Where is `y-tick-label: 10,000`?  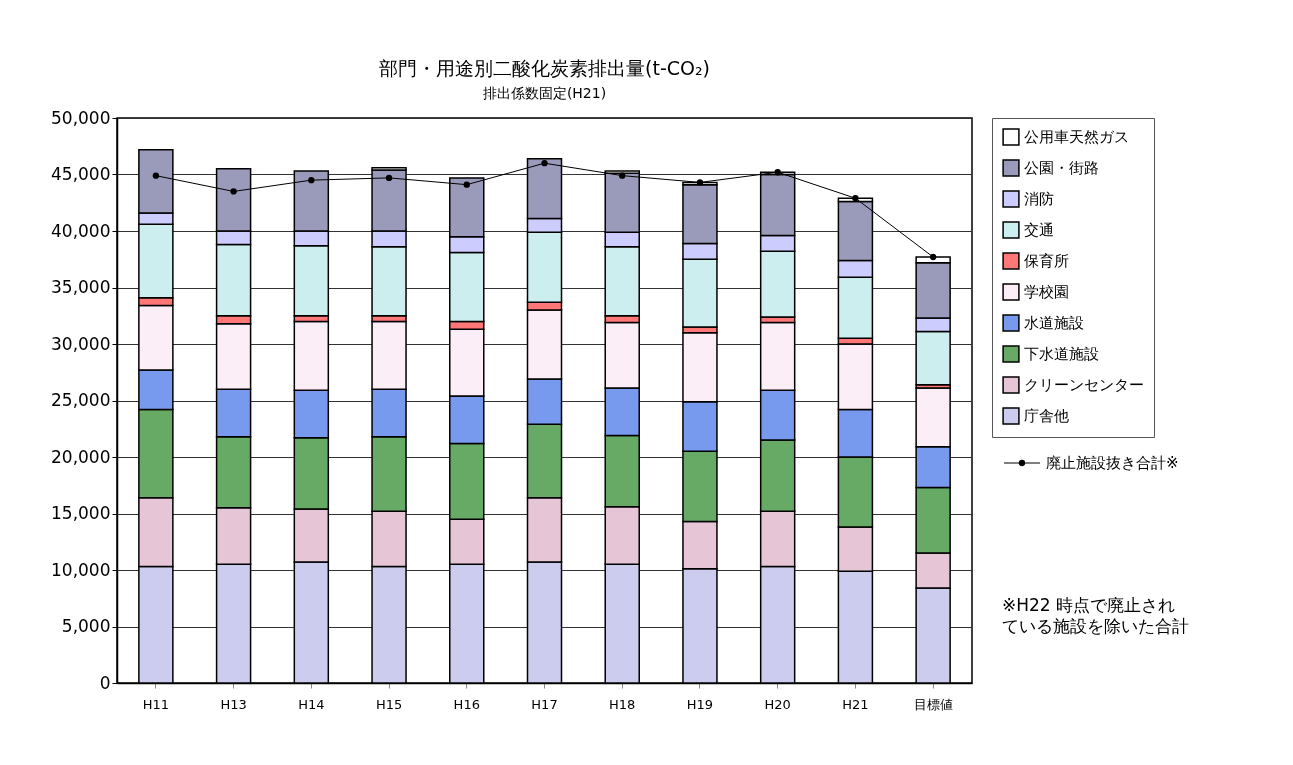
y-tick-label: 10,000 is located at coordinates (81, 569).